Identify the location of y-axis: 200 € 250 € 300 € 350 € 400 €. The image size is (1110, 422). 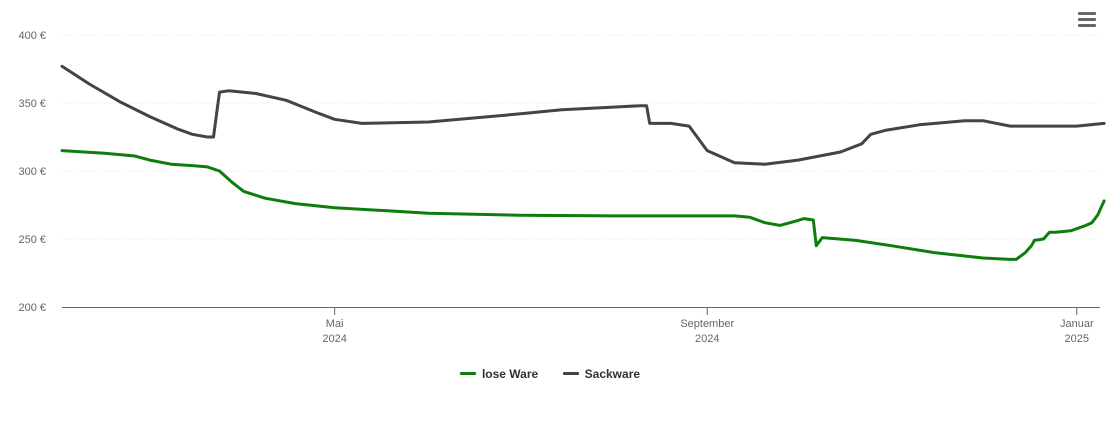
(32, 172).